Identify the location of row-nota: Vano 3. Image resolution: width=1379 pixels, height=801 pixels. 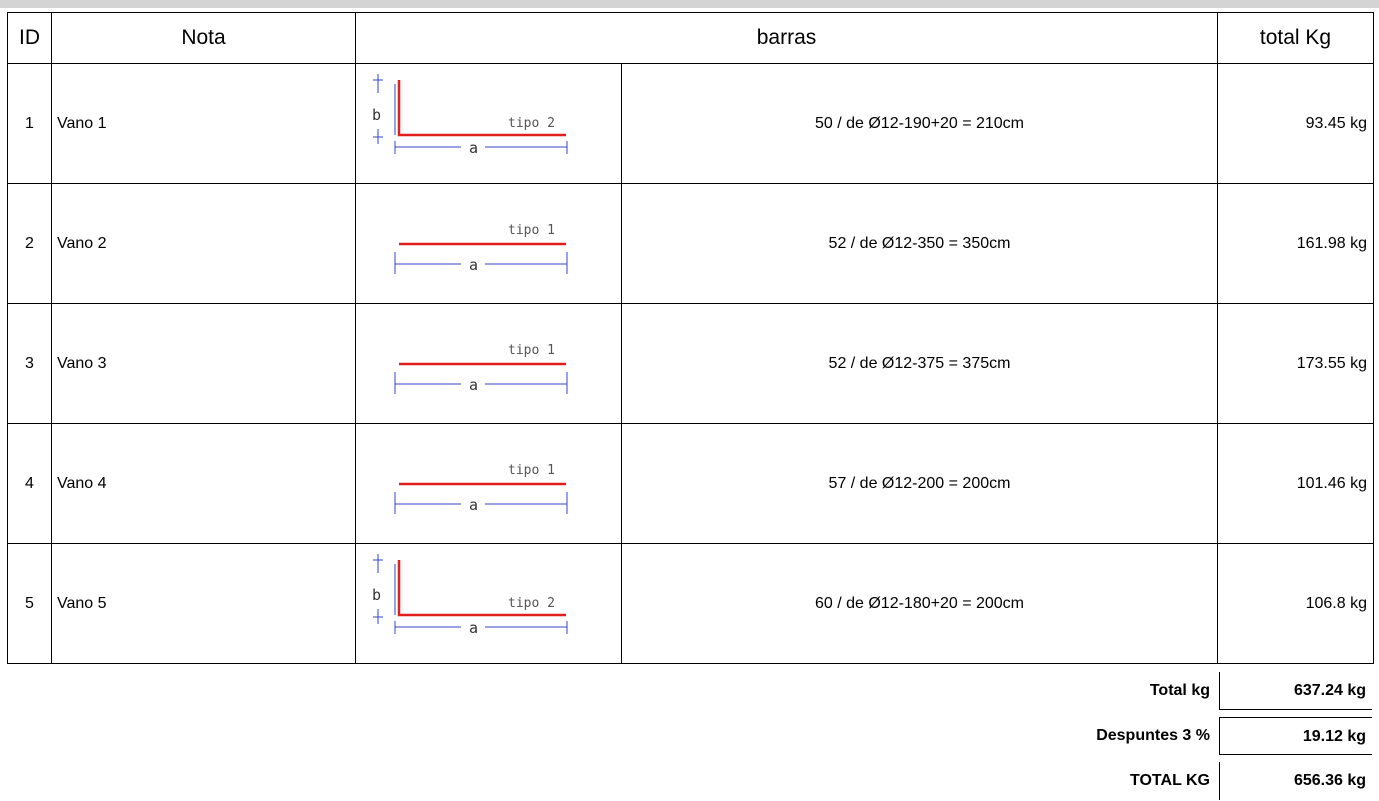
(203, 363).